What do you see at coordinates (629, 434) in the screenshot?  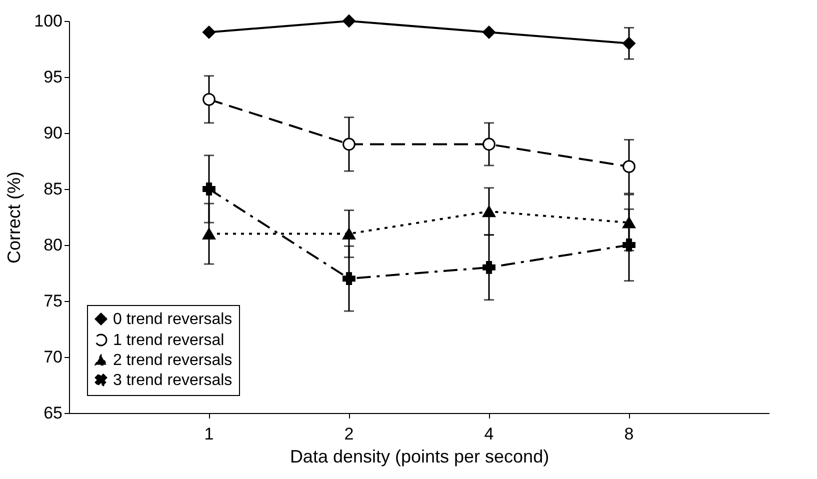 I see `x-tick-label: 8` at bounding box center [629, 434].